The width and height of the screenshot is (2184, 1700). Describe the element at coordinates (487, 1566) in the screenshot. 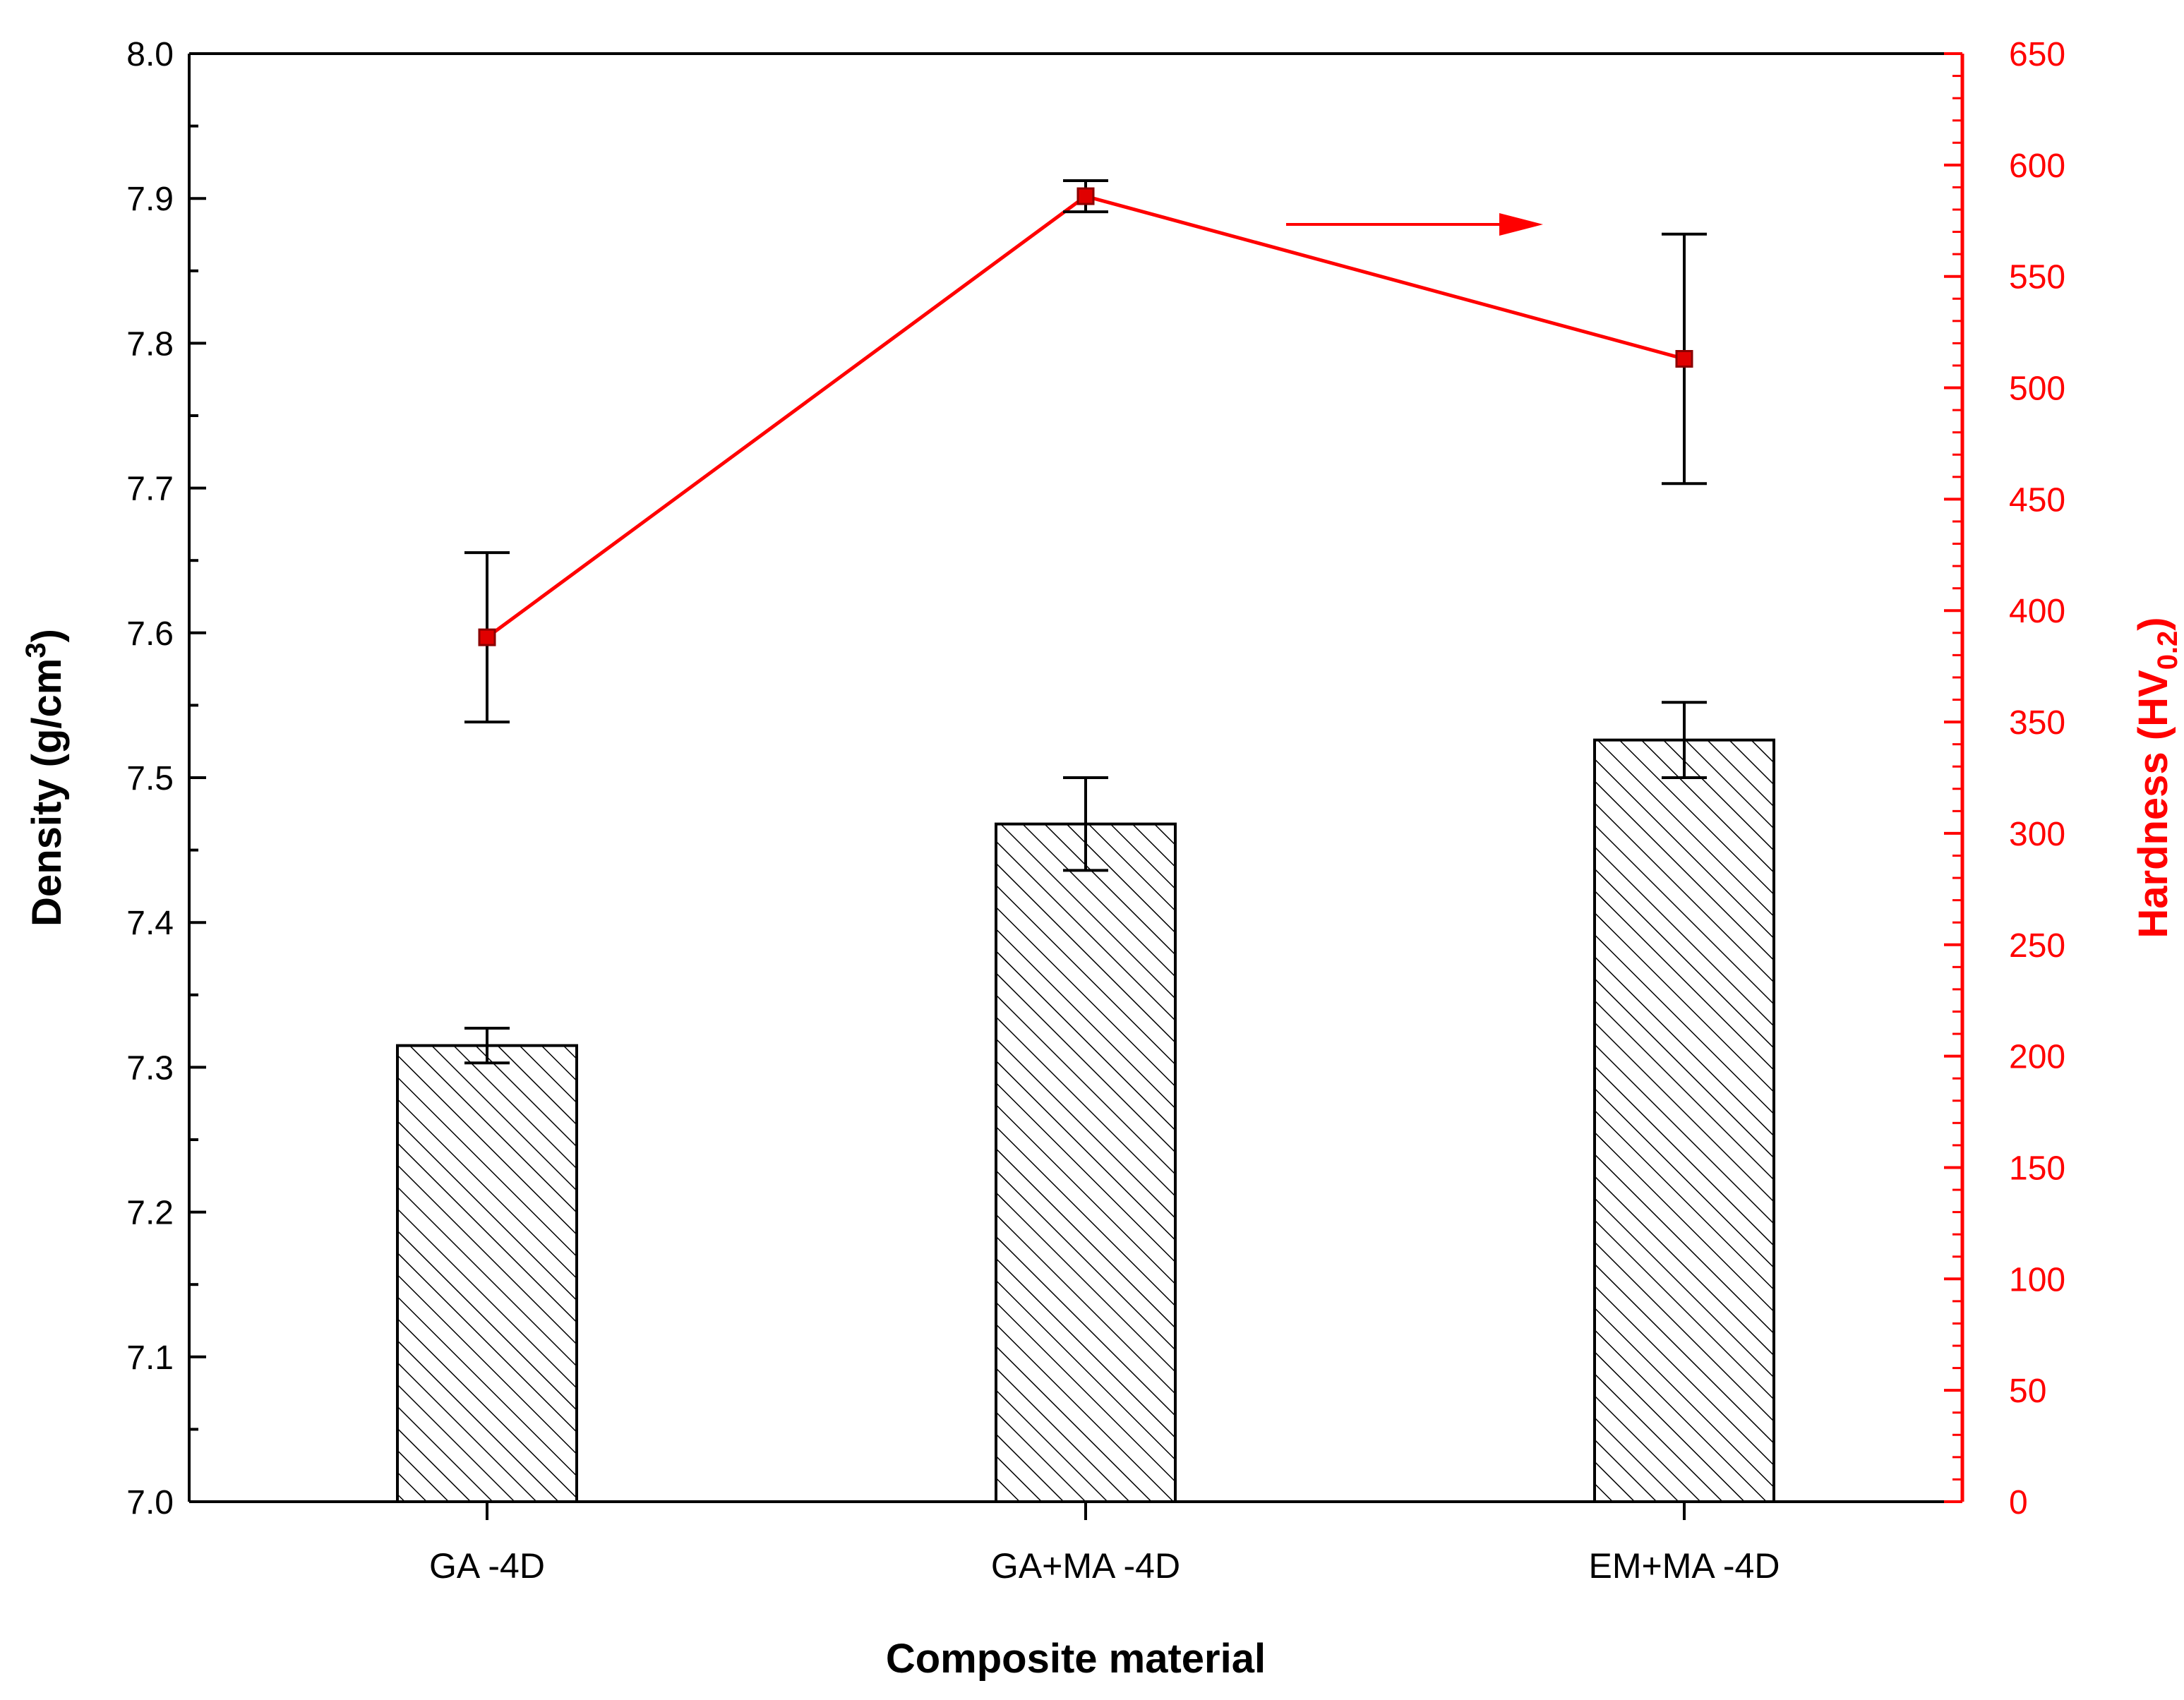

I see `x-category-label: GA -4D` at that location.